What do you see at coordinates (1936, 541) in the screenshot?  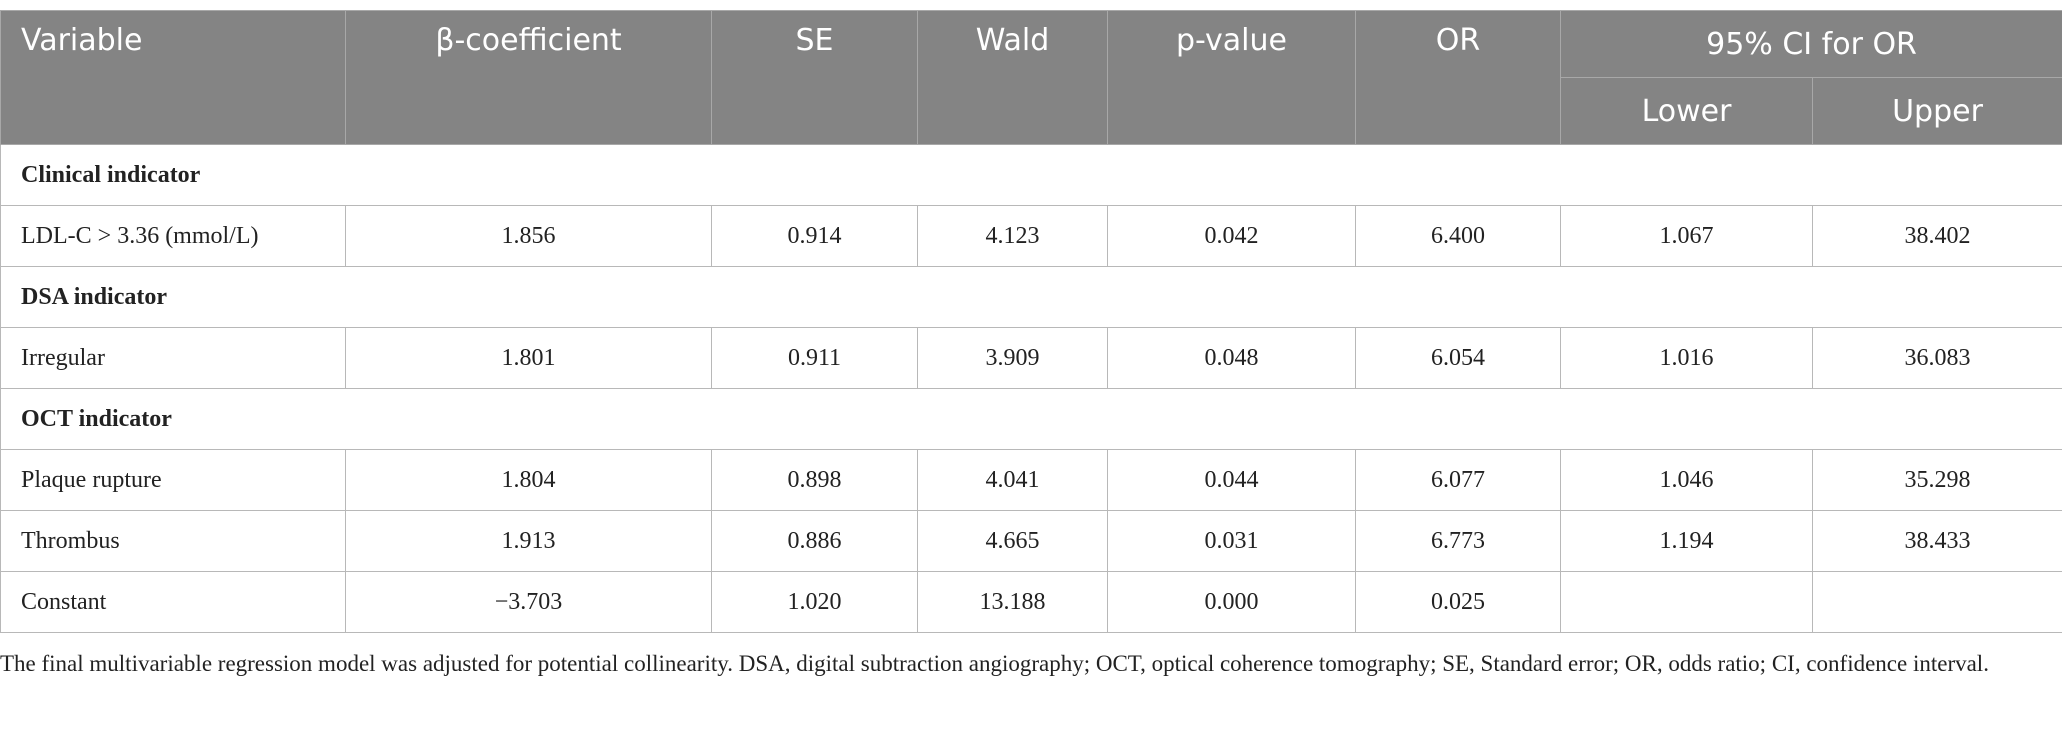 I see `cell: 38.433` at bounding box center [1936, 541].